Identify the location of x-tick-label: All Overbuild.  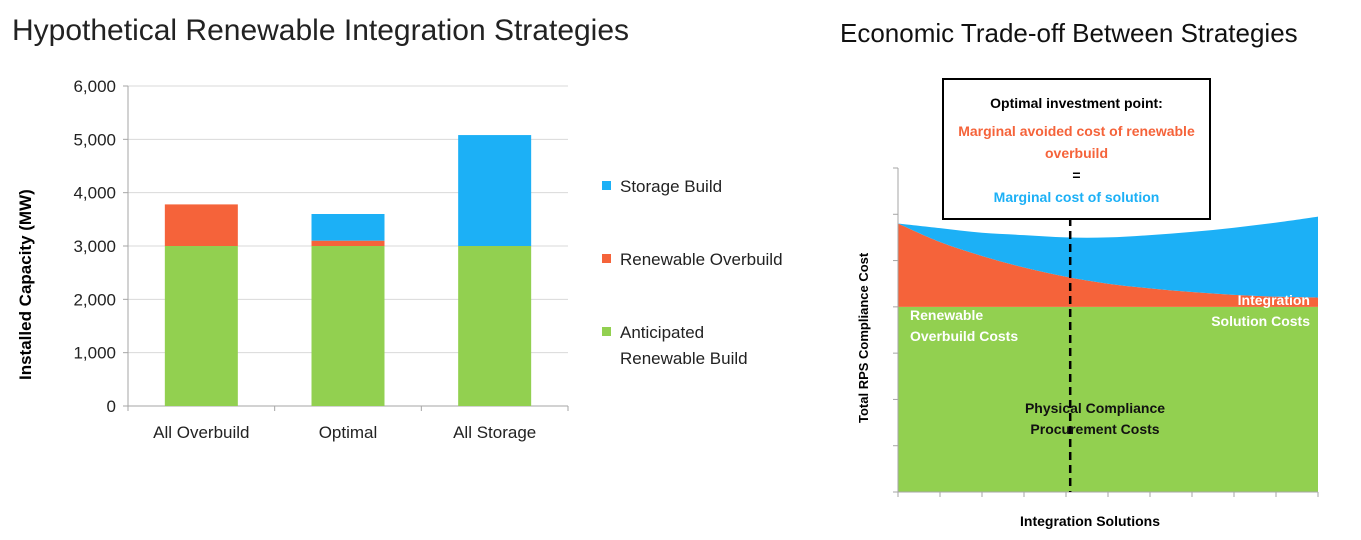
(201, 432).